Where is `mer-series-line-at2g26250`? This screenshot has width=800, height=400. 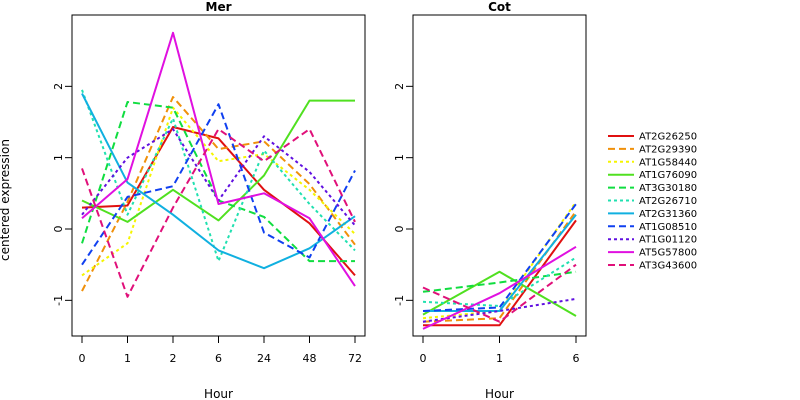 mer-series-line-at2g26250 is located at coordinates (218, 201).